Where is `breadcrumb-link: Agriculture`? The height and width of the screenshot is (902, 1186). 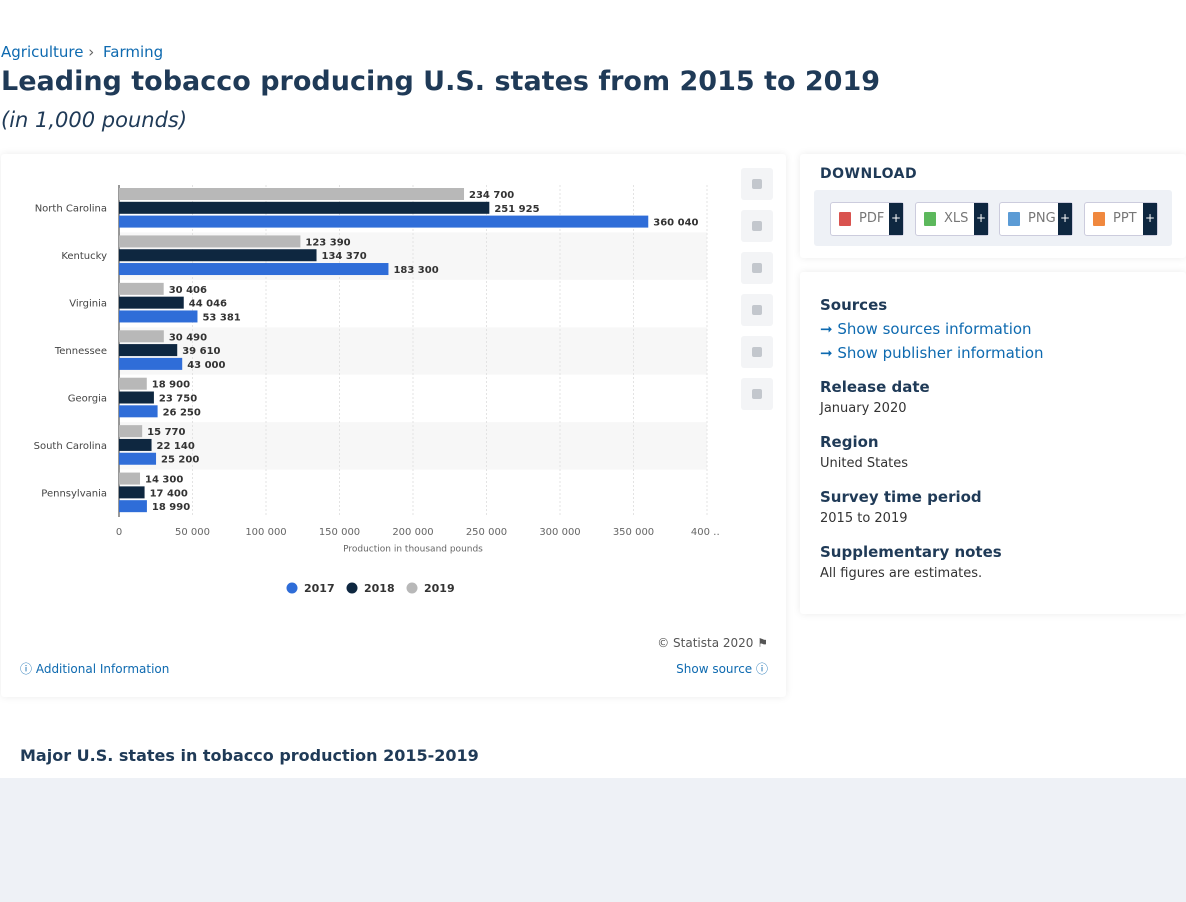 breadcrumb-link: Agriculture is located at coordinates (42, 52).